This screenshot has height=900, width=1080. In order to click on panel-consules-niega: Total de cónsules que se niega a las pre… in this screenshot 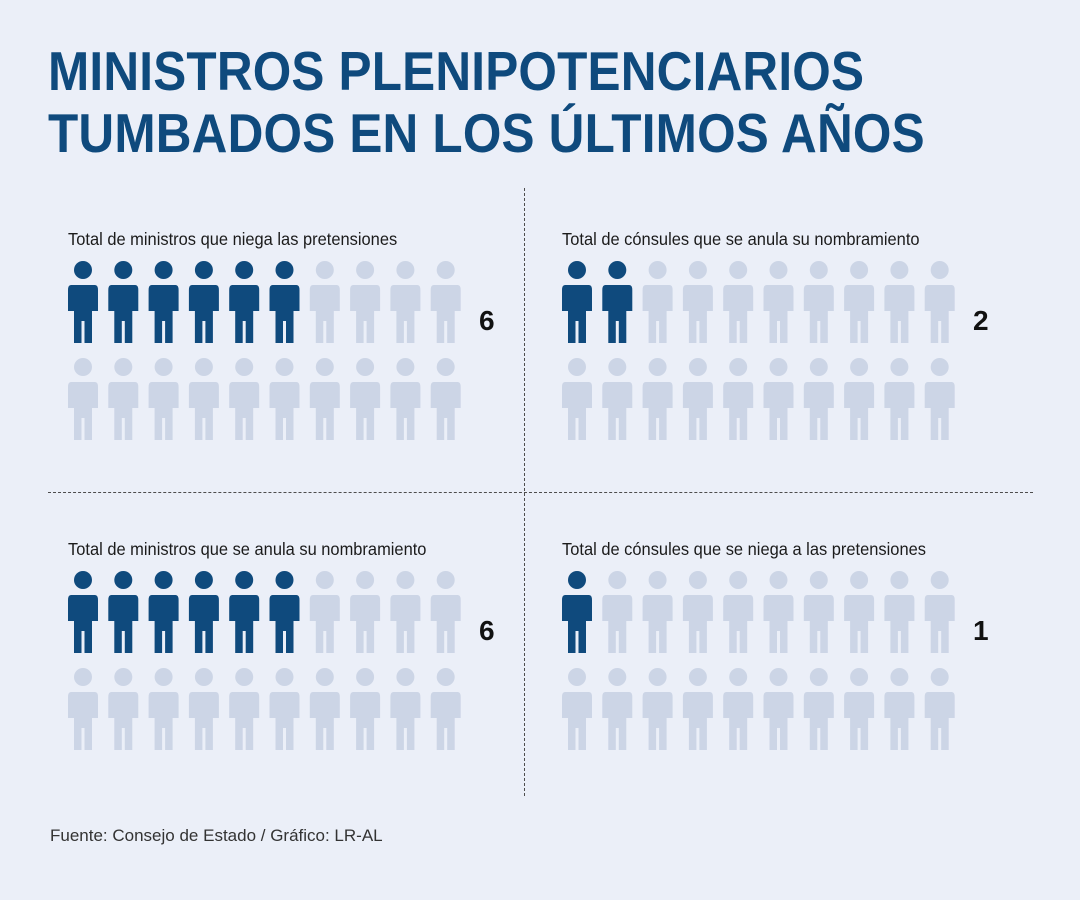, I will do `click(797, 659)`.